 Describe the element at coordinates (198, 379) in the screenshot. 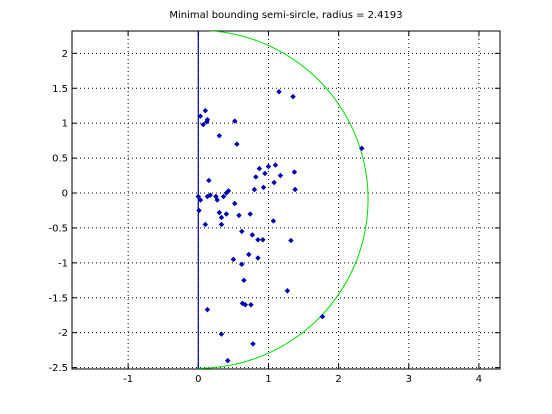

I see `x-tick-label: 0` at that location.